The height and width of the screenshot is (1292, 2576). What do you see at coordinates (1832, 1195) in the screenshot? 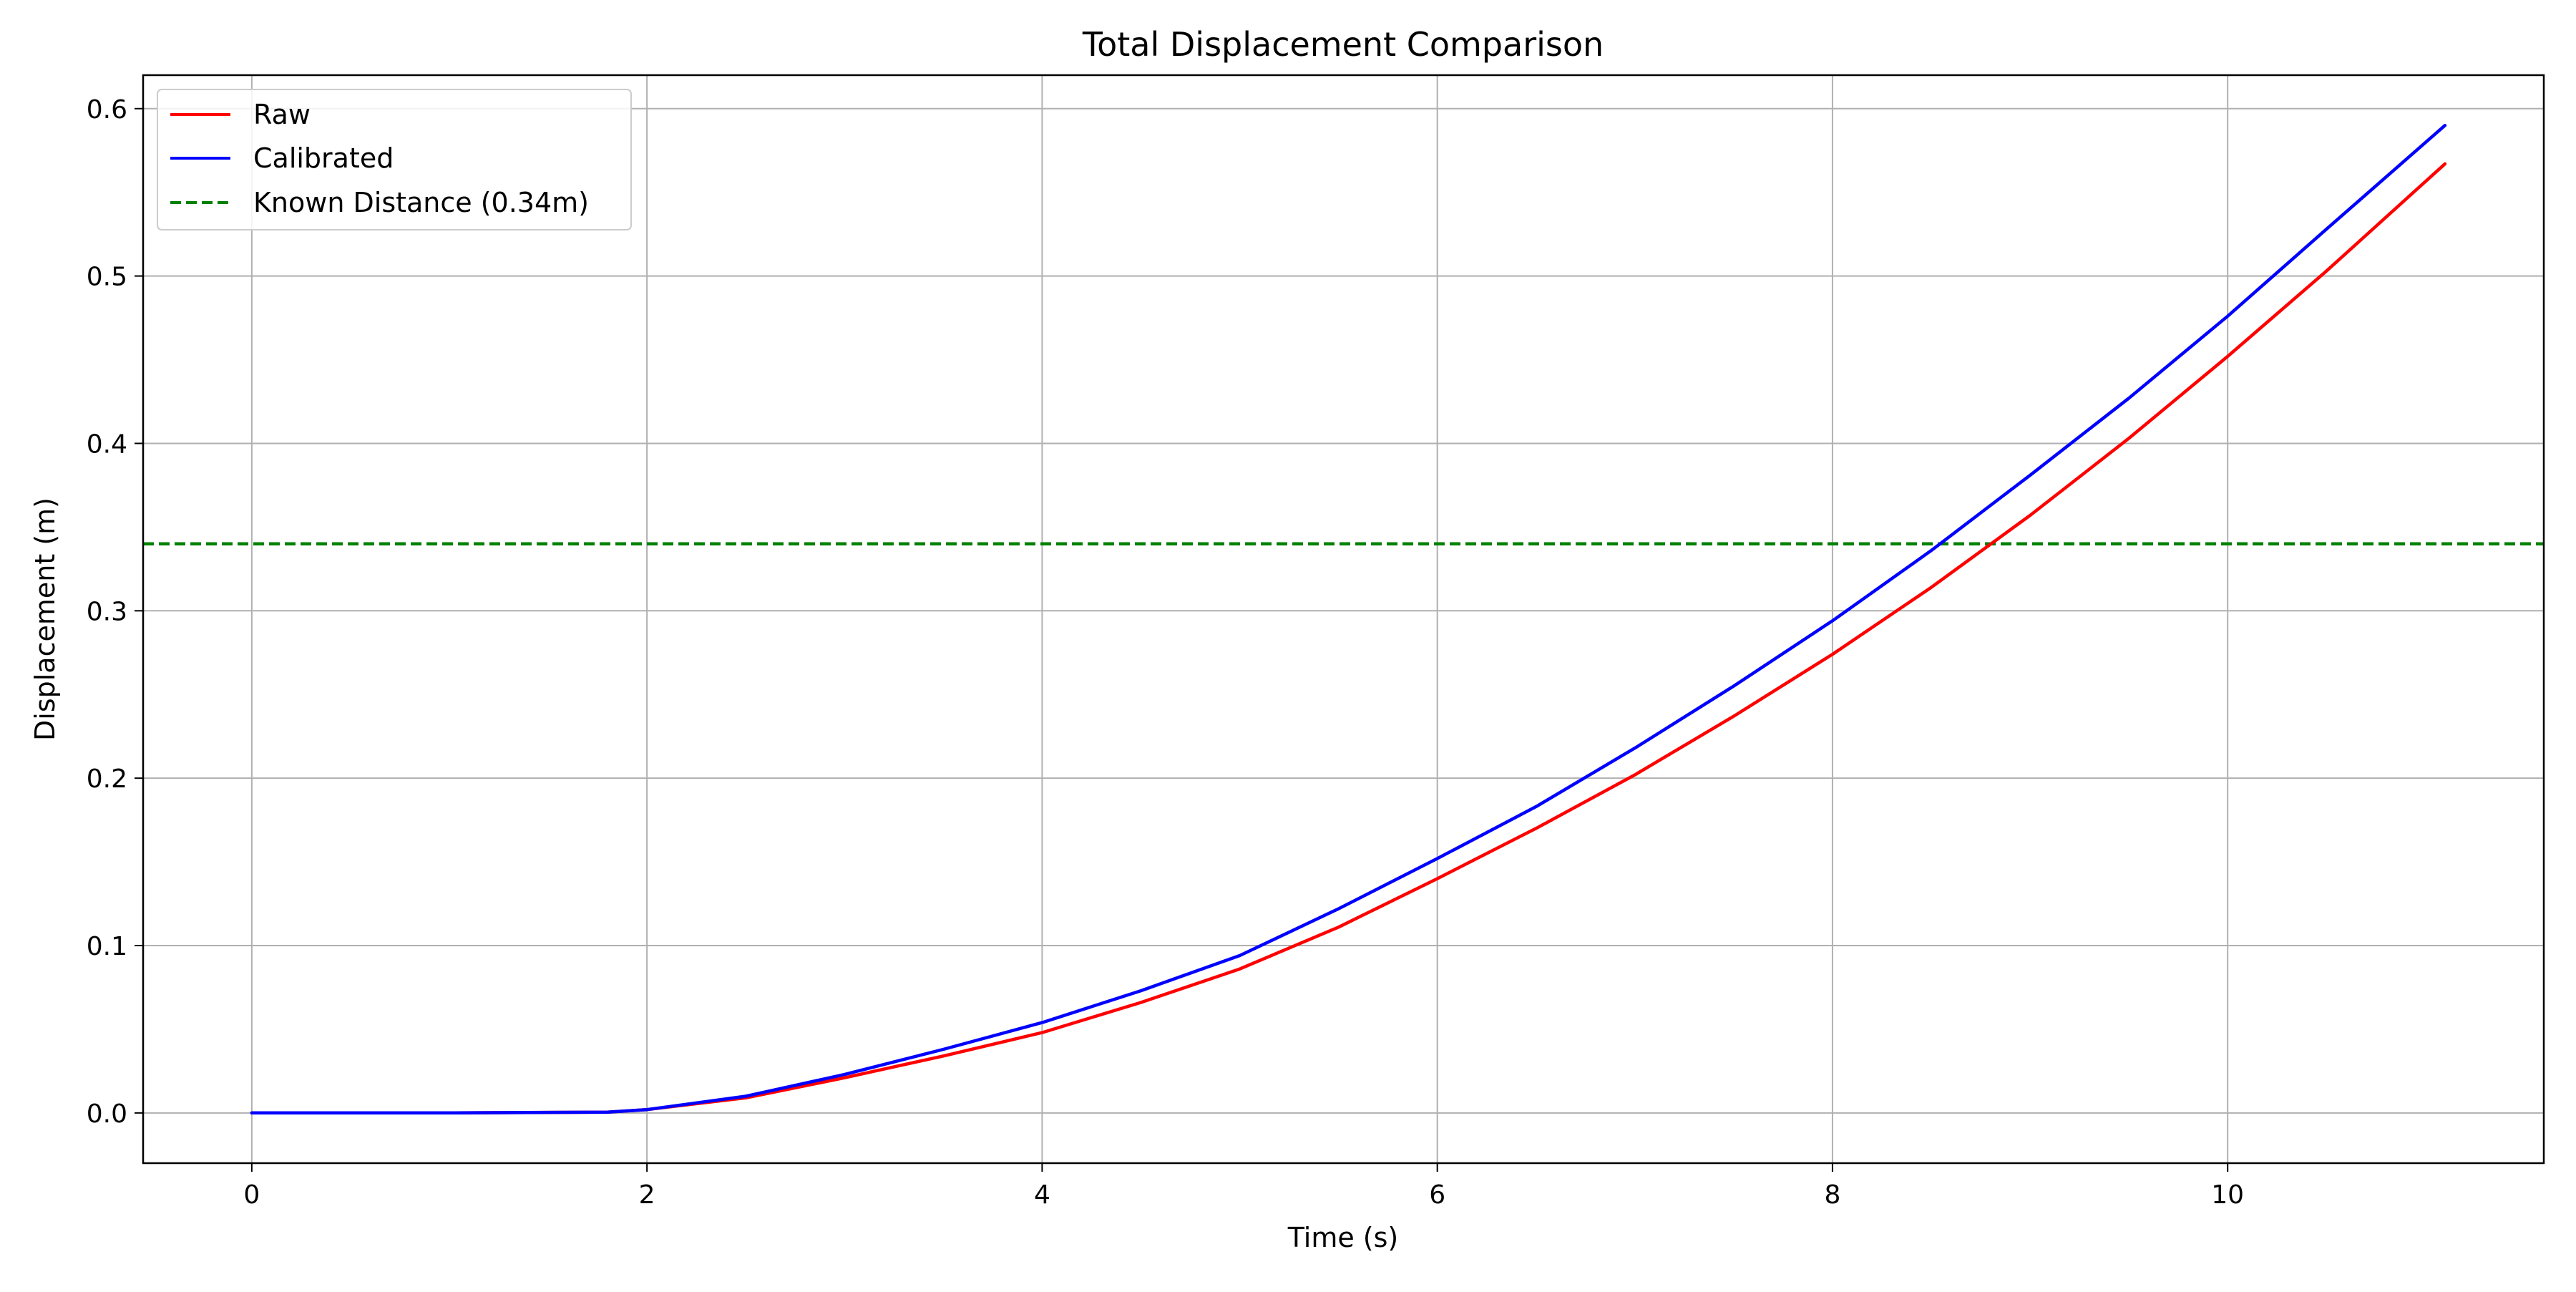
I see `x-tick-label: 8` at bounding box center [1832, 1195].